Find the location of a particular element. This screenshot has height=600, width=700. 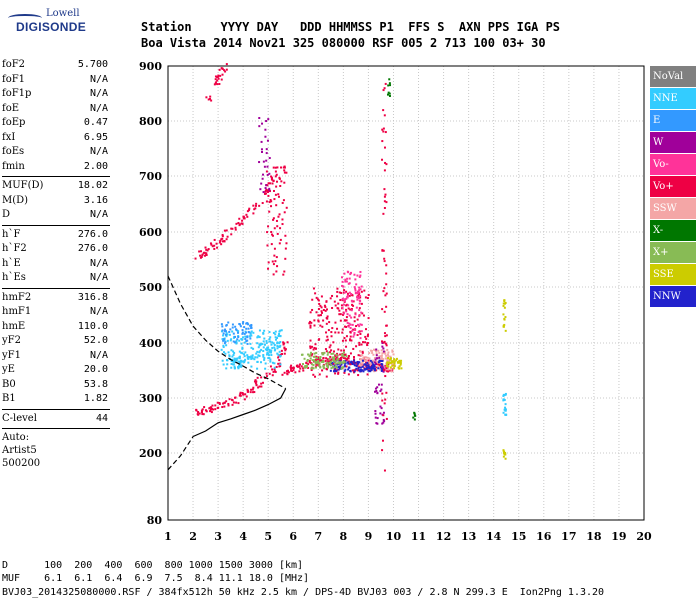

param-value: N/A is located at coordinates (98, 108).